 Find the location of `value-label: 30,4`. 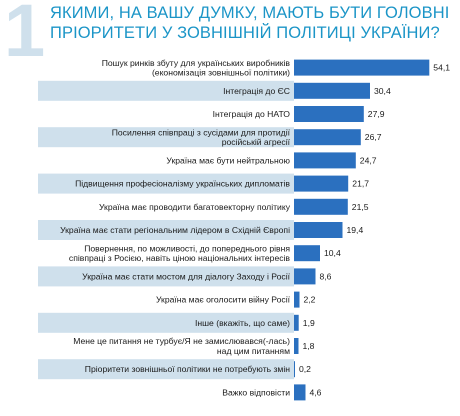

value-label: 30,4 is located at coordinates (382, 91).